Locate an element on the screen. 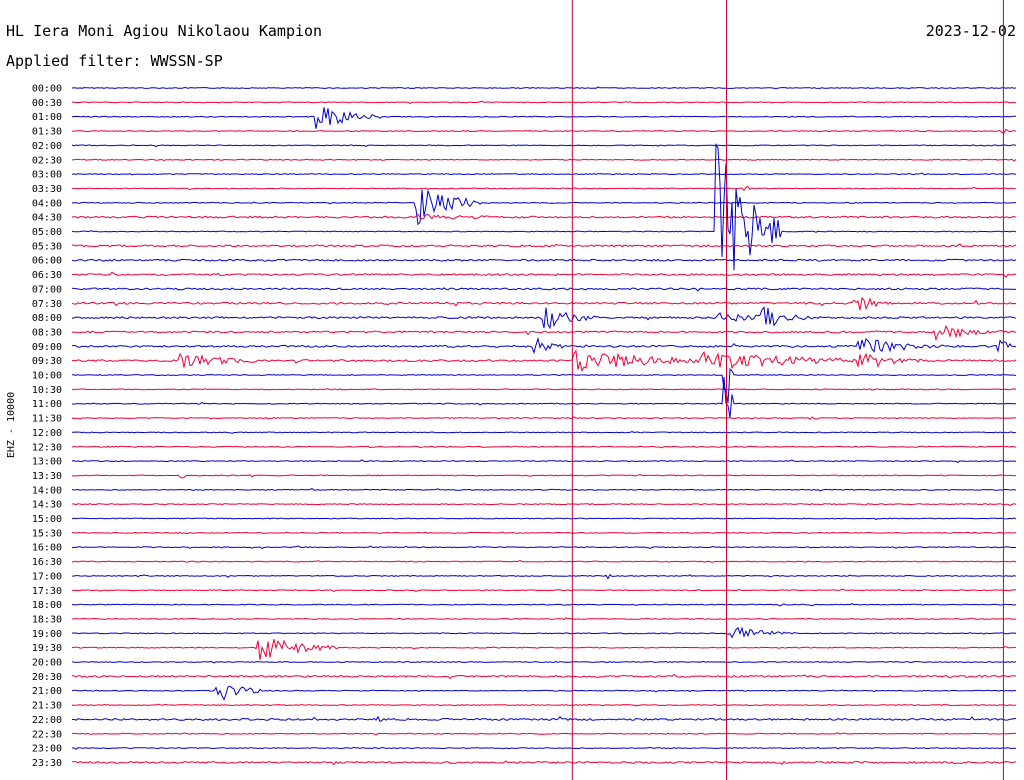 Image resolution: width=1024 pixels, height=780 pixels. row-time-label: 20:30 is located at coordinates (47, 677).